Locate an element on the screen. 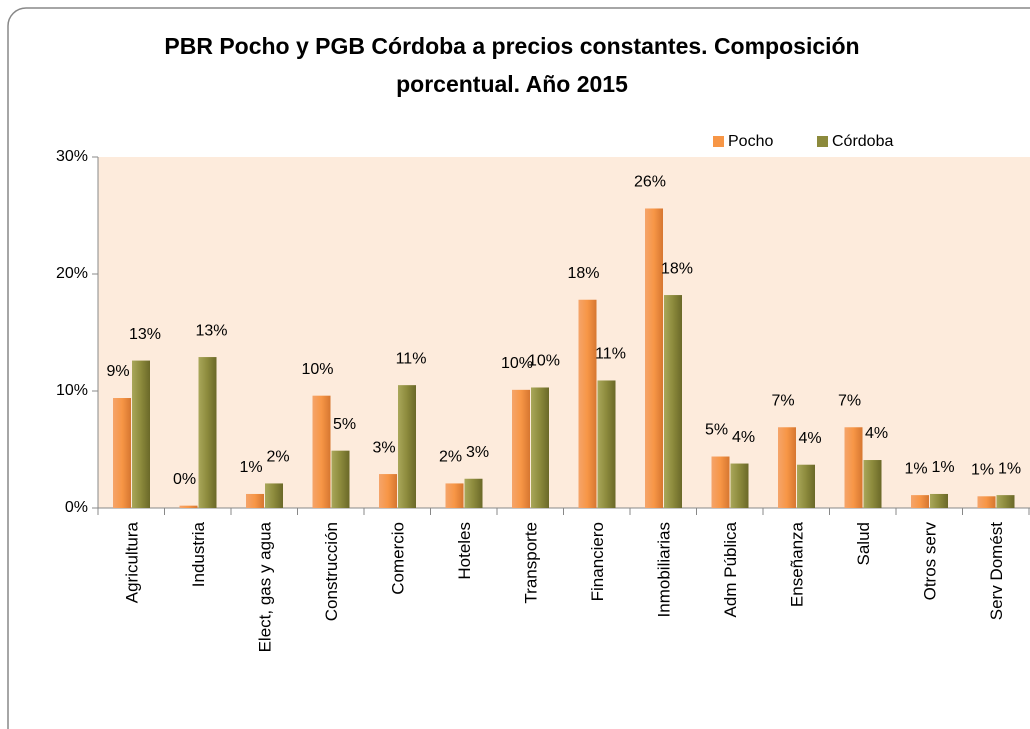 The height and width of the screenshot is (729, 1030). x-tick-label: Industria is located at coordinates (198, 554).